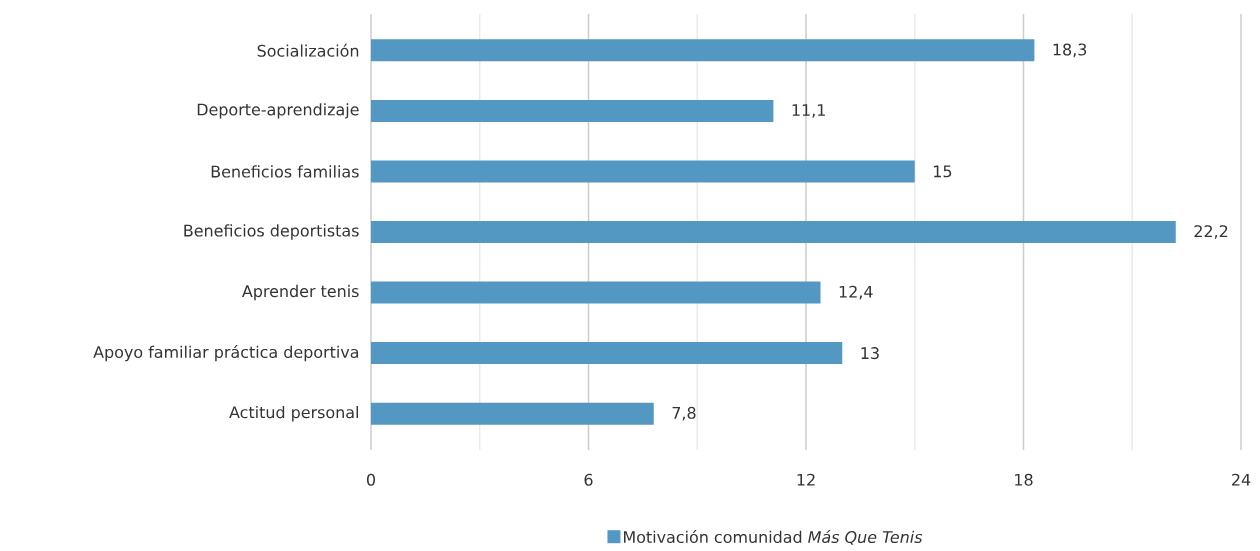 This screenshot has width=1260, height=551. Describe the element at coordinates (856, 292) in the screenshot. I see `data-label: 12,4` at that location.